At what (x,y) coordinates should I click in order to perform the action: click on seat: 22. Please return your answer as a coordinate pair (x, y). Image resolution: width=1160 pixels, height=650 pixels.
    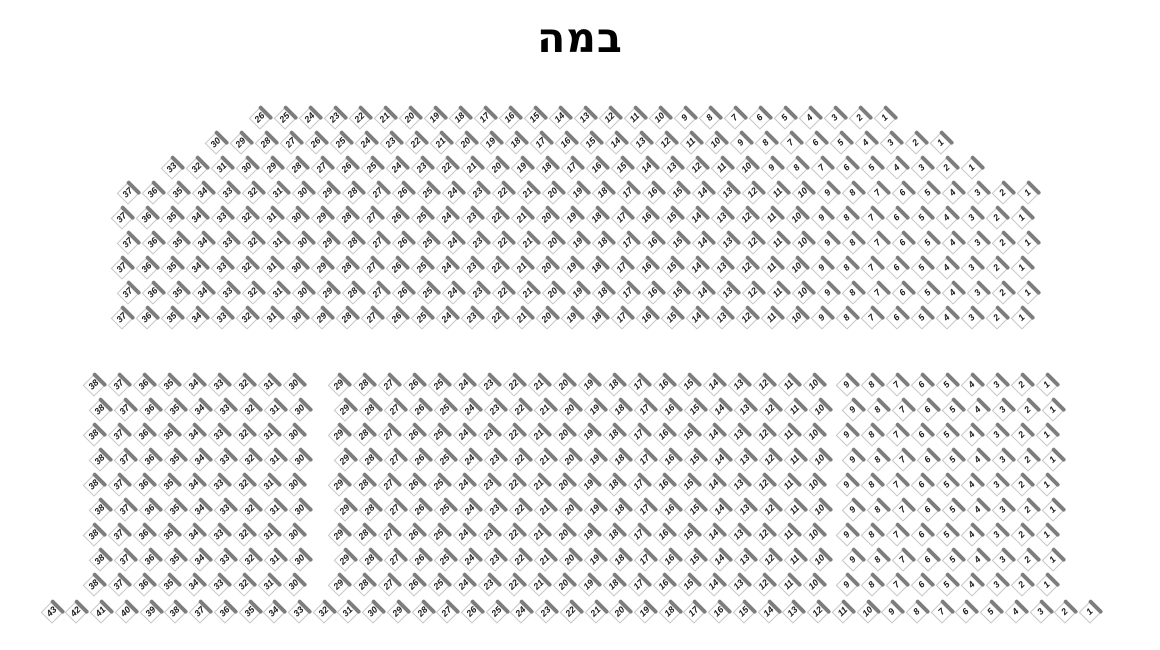
    Looking at the image, I should click on (570, 612).